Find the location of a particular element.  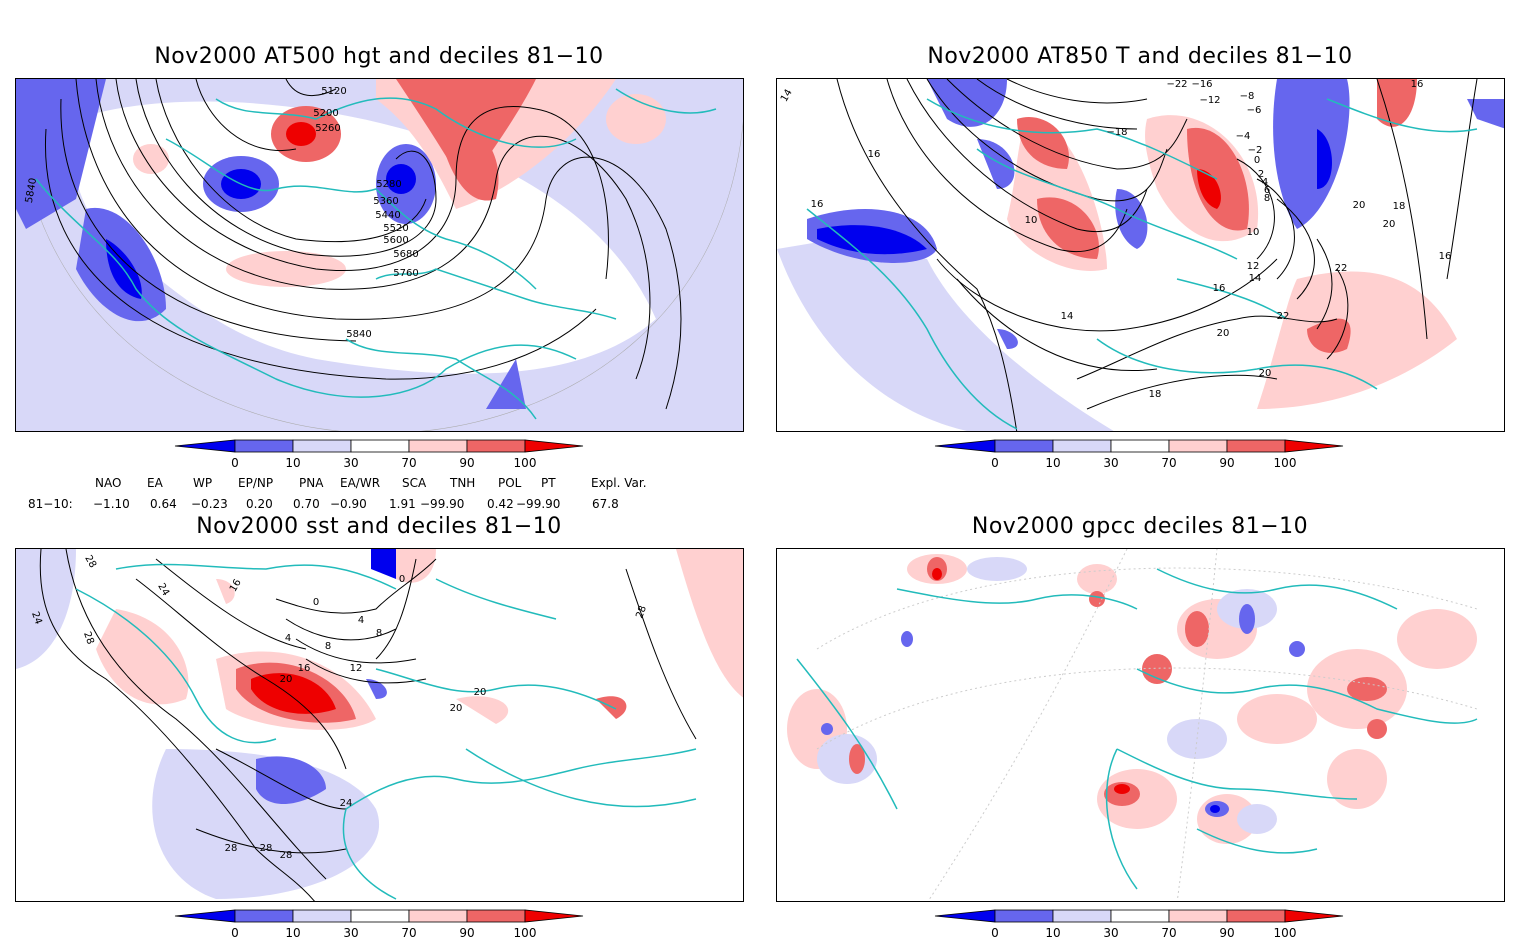

index-value: 0.20 is located at coordinates (259, 504).